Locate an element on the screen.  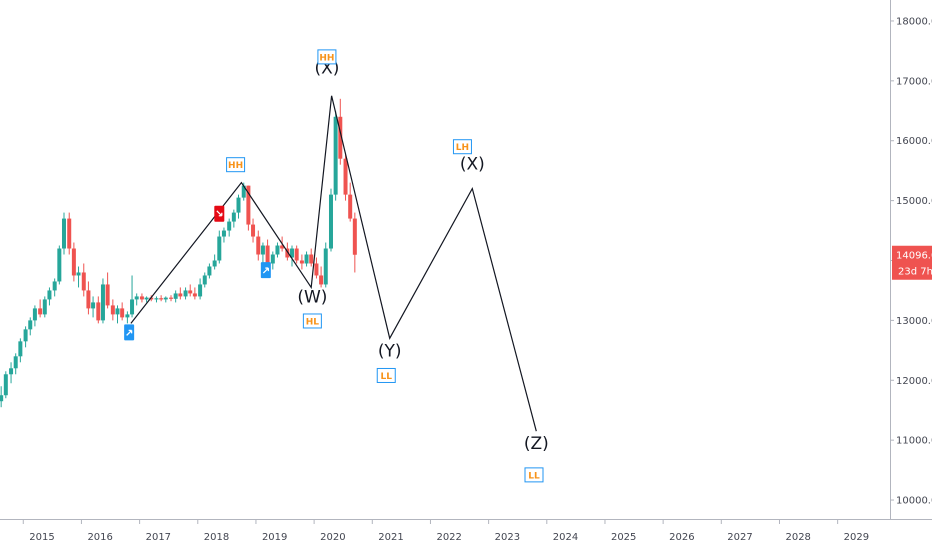
last-price-badge: 14096.0 23d 7h is located at coordinates (912, 262).